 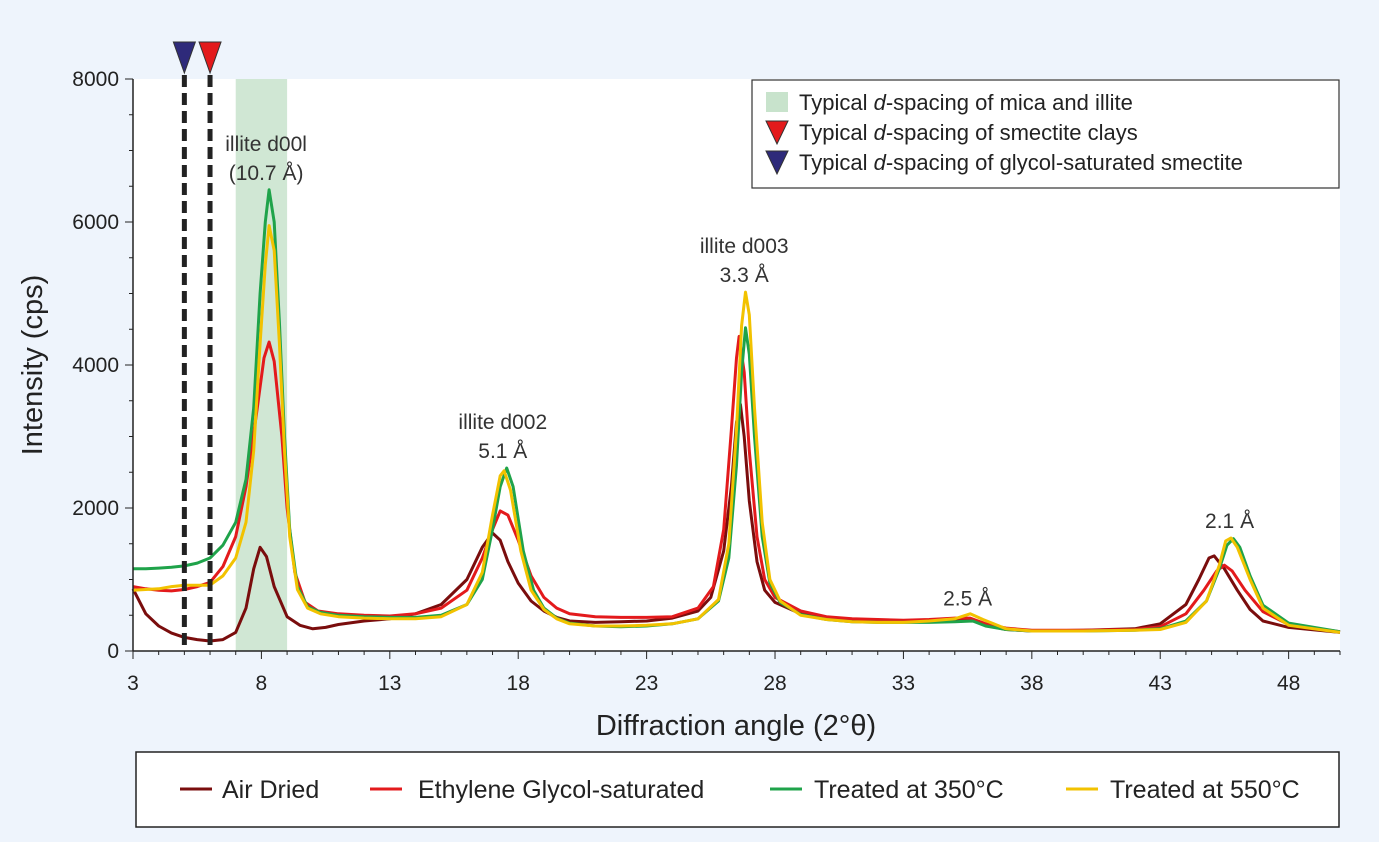 What do you see at coordinates (736, 726) in the screenshot?
I see `x-axis-title: Diffraction angle (2°θ)` at bounding box center [736, 726].